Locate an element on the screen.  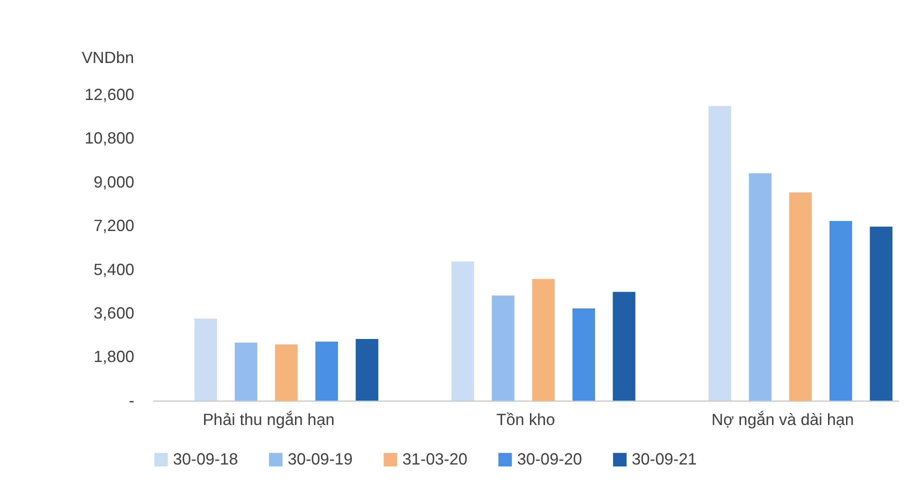
legend-label: 30-09-19 is located at coordinates (320, 459).